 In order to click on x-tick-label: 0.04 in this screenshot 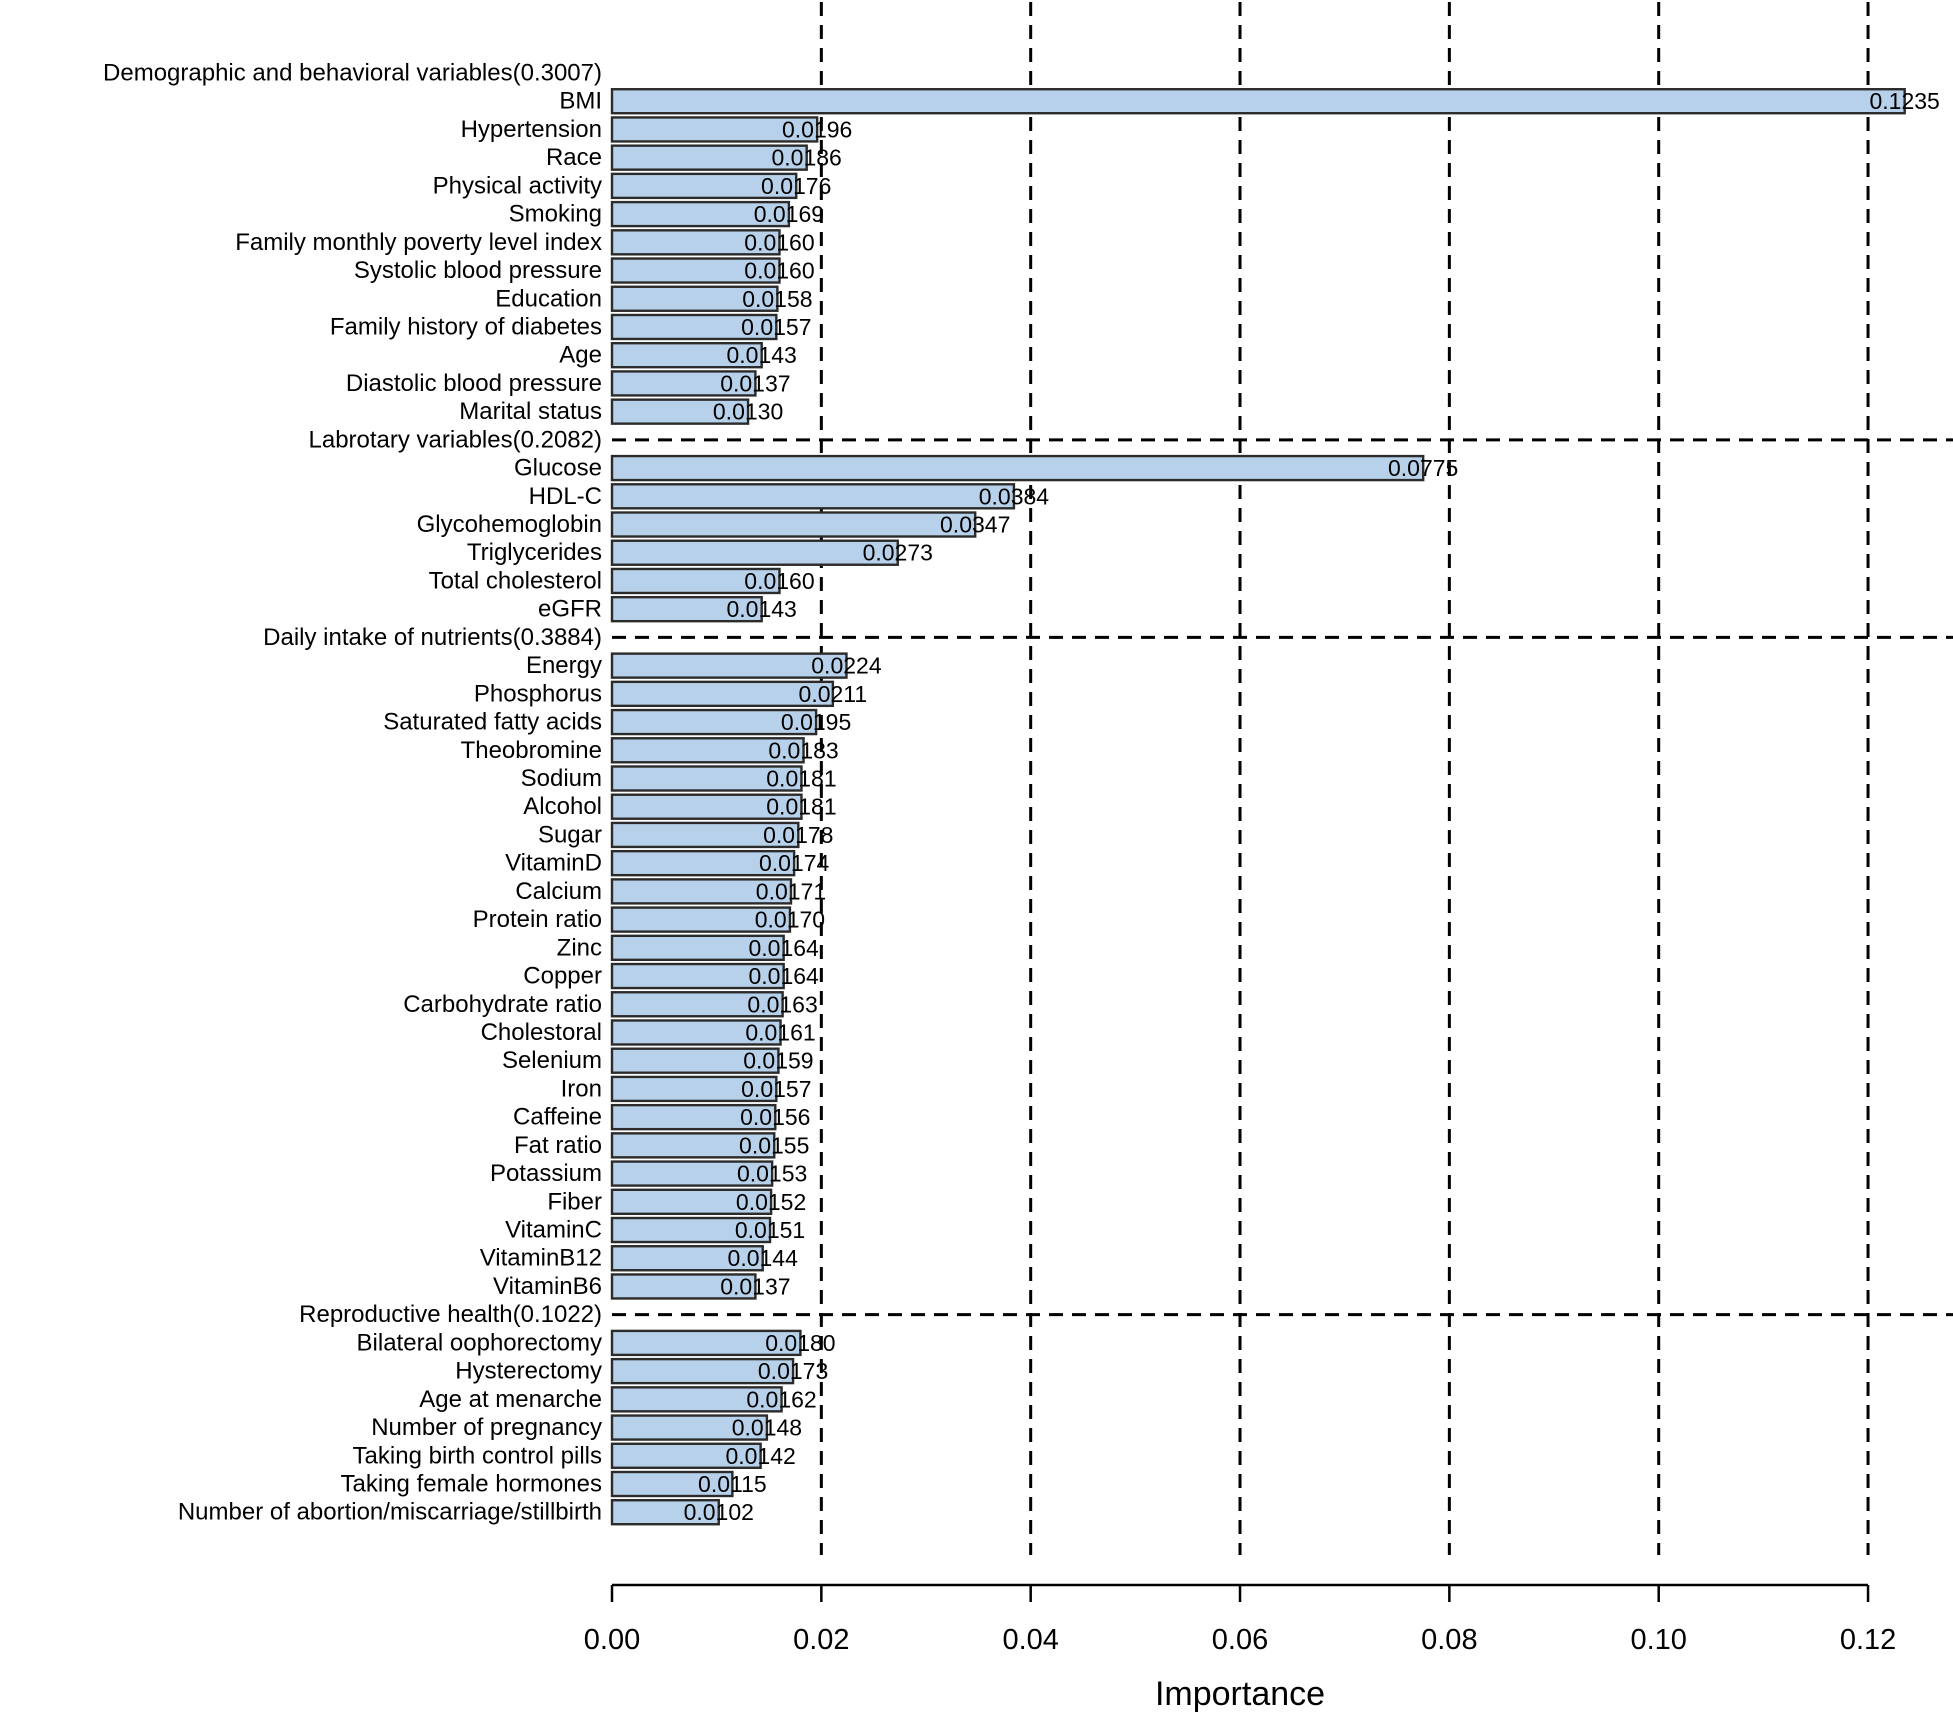, I will do `click(1030, 1640)`.